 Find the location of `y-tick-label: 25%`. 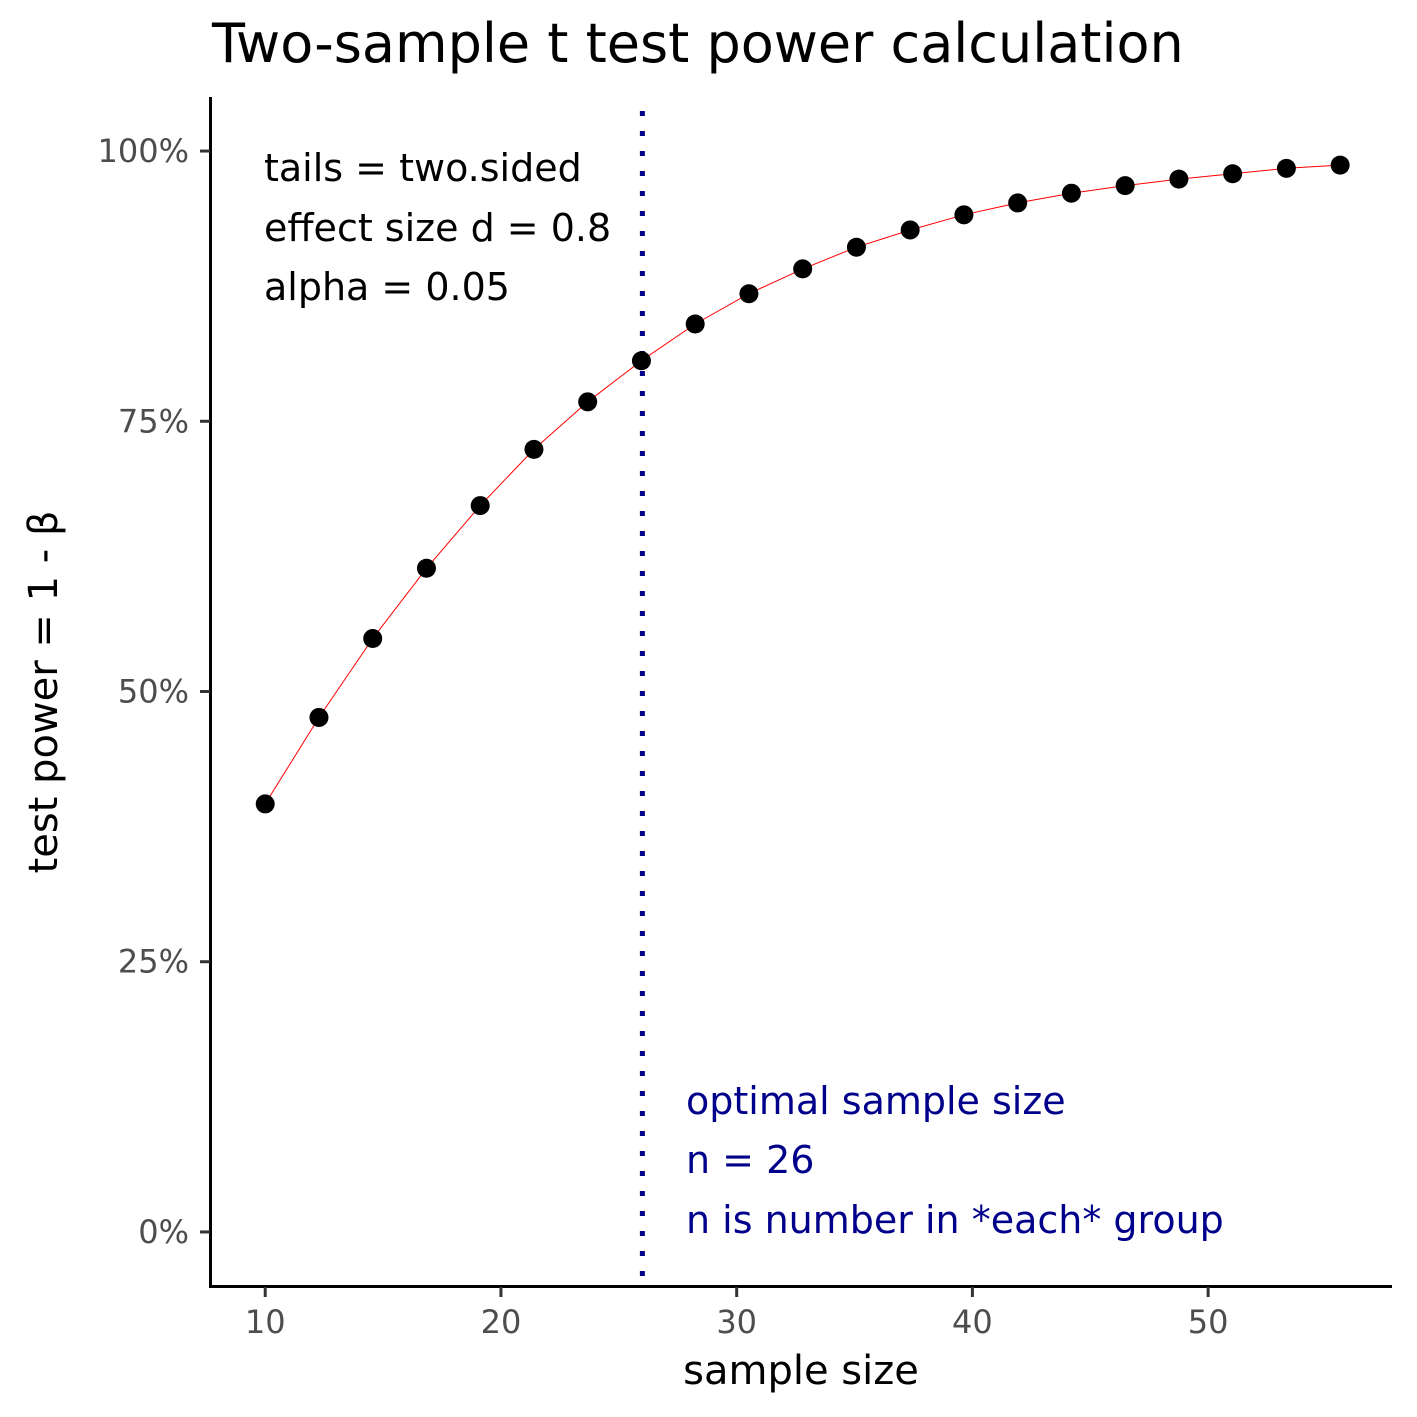

y-tick-label: 25% is located at coordinates (153, 962).